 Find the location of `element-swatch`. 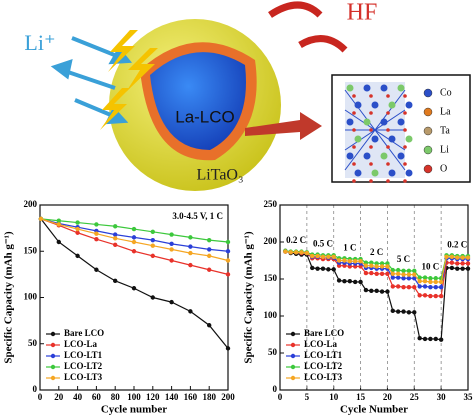

element-swatch is located at coordinates (428, 112).